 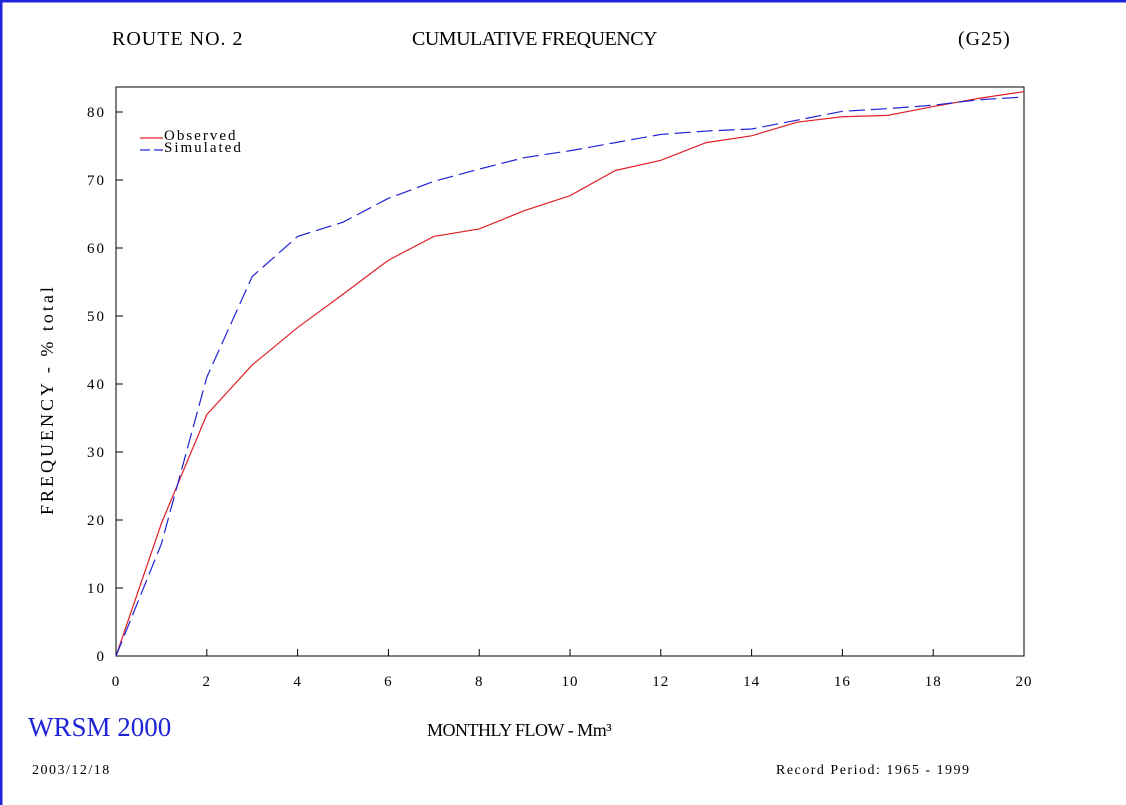 What do you see at coordinates (47, 399) in the screenshot?
I see `y-axis-label: FREQUENCY - % total` at bounding box center [47, 399].